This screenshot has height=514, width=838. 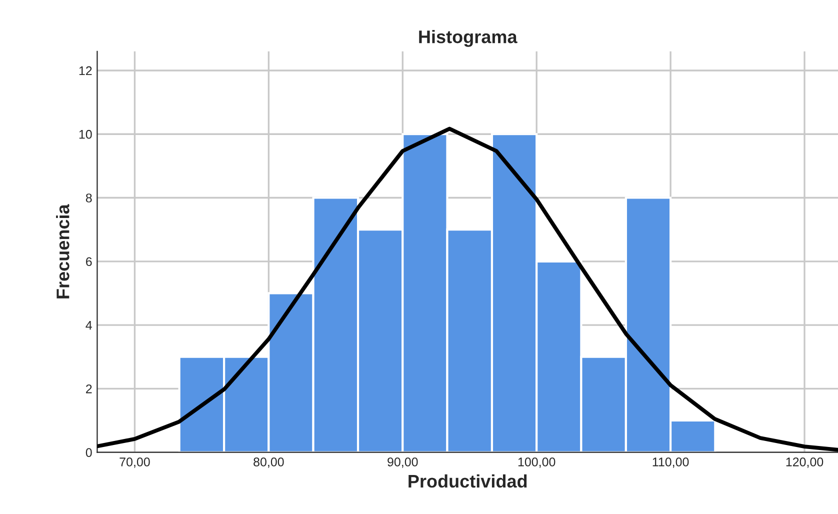 I want to click on x-tick-label: 80,00, so click(x=269, y=463).